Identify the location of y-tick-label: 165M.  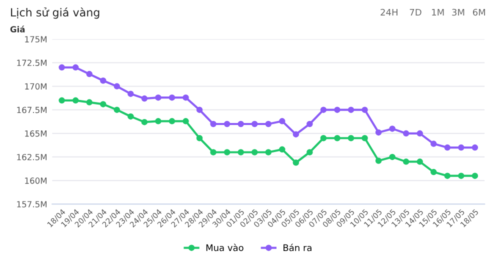
(36, 133).